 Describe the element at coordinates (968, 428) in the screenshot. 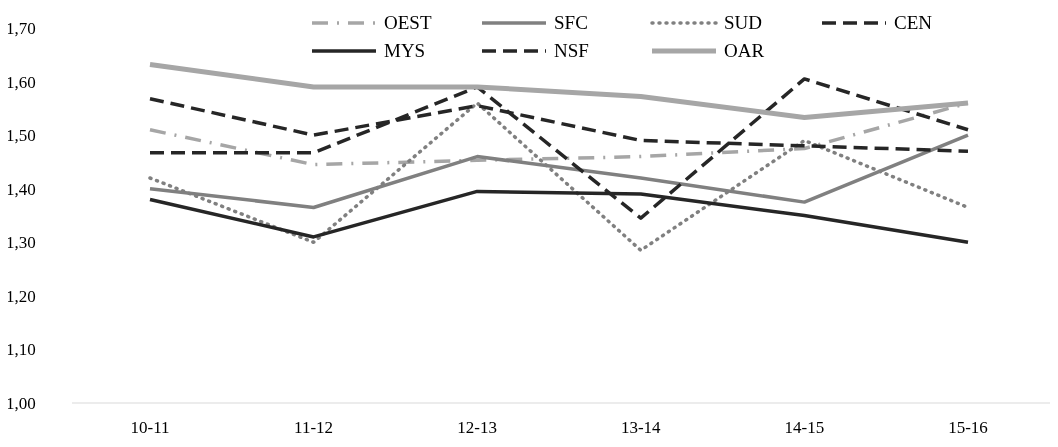

I see `x-tick-label: 15-16` at that location.